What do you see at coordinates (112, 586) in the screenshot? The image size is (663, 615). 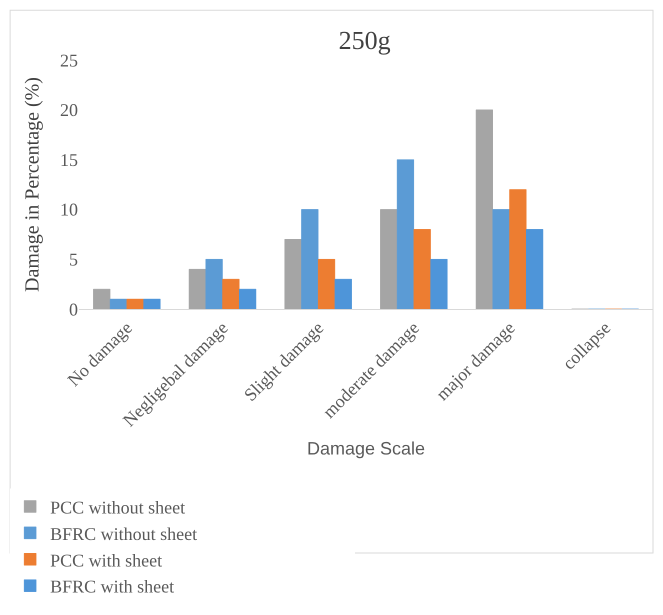 I see `legend-label: BFRC with sheet` at bounding box center [112, 586].